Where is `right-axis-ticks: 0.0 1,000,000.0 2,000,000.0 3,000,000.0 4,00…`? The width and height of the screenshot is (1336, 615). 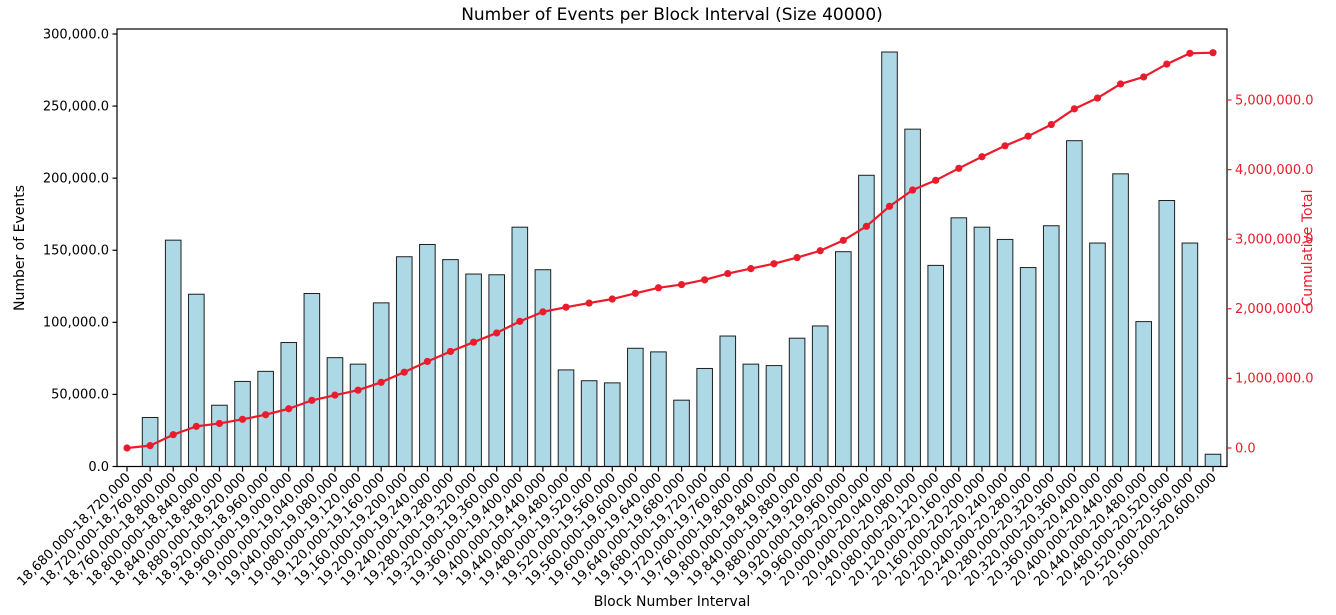
right-axis-ticks: 0.0 1,000,000.0 2,000,000.0 3,000,000.0 4,00… is located at coordinates (1270, 274).